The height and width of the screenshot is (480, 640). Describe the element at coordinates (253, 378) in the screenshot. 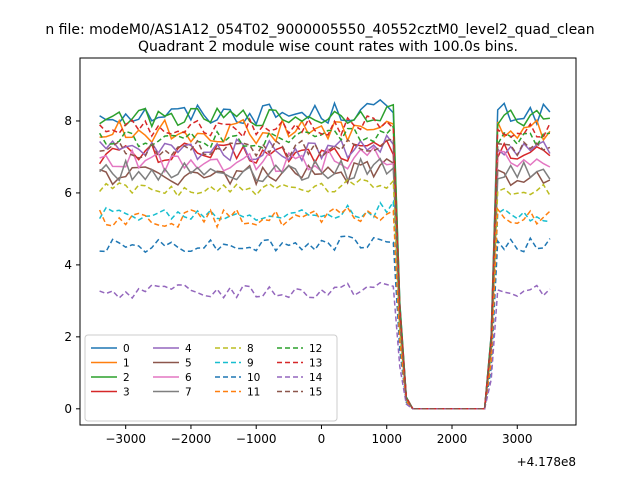

I see `legend-label: 10` at that location.